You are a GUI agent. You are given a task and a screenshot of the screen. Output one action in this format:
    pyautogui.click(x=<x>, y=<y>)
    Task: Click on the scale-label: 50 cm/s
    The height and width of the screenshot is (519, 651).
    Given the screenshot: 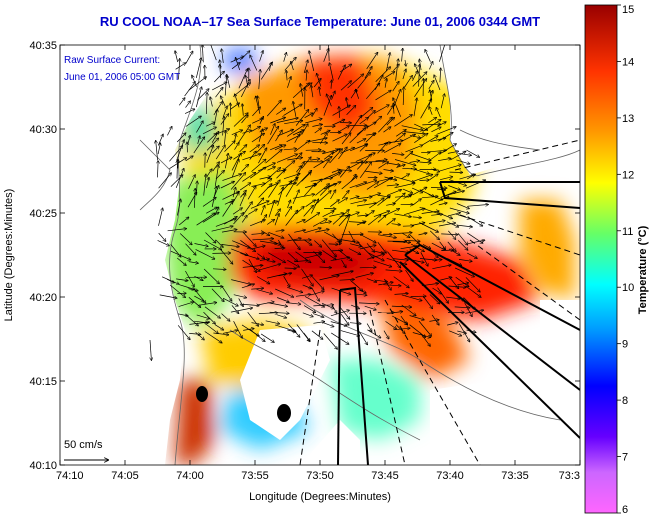 What is the action you would take?
    pyautogui.click(x=83, y=445)
    